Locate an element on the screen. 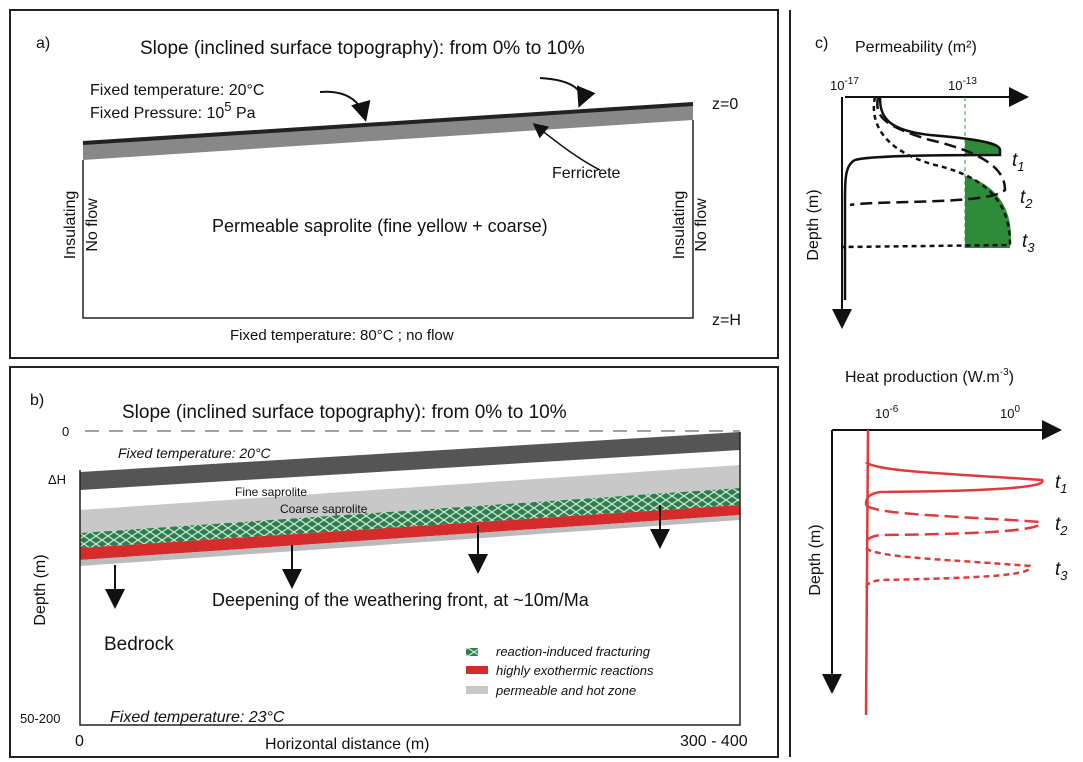 The image size is (1083, 762). fixed-temp: Fixed temperature: 23°C is located at coordinates (197, 717).